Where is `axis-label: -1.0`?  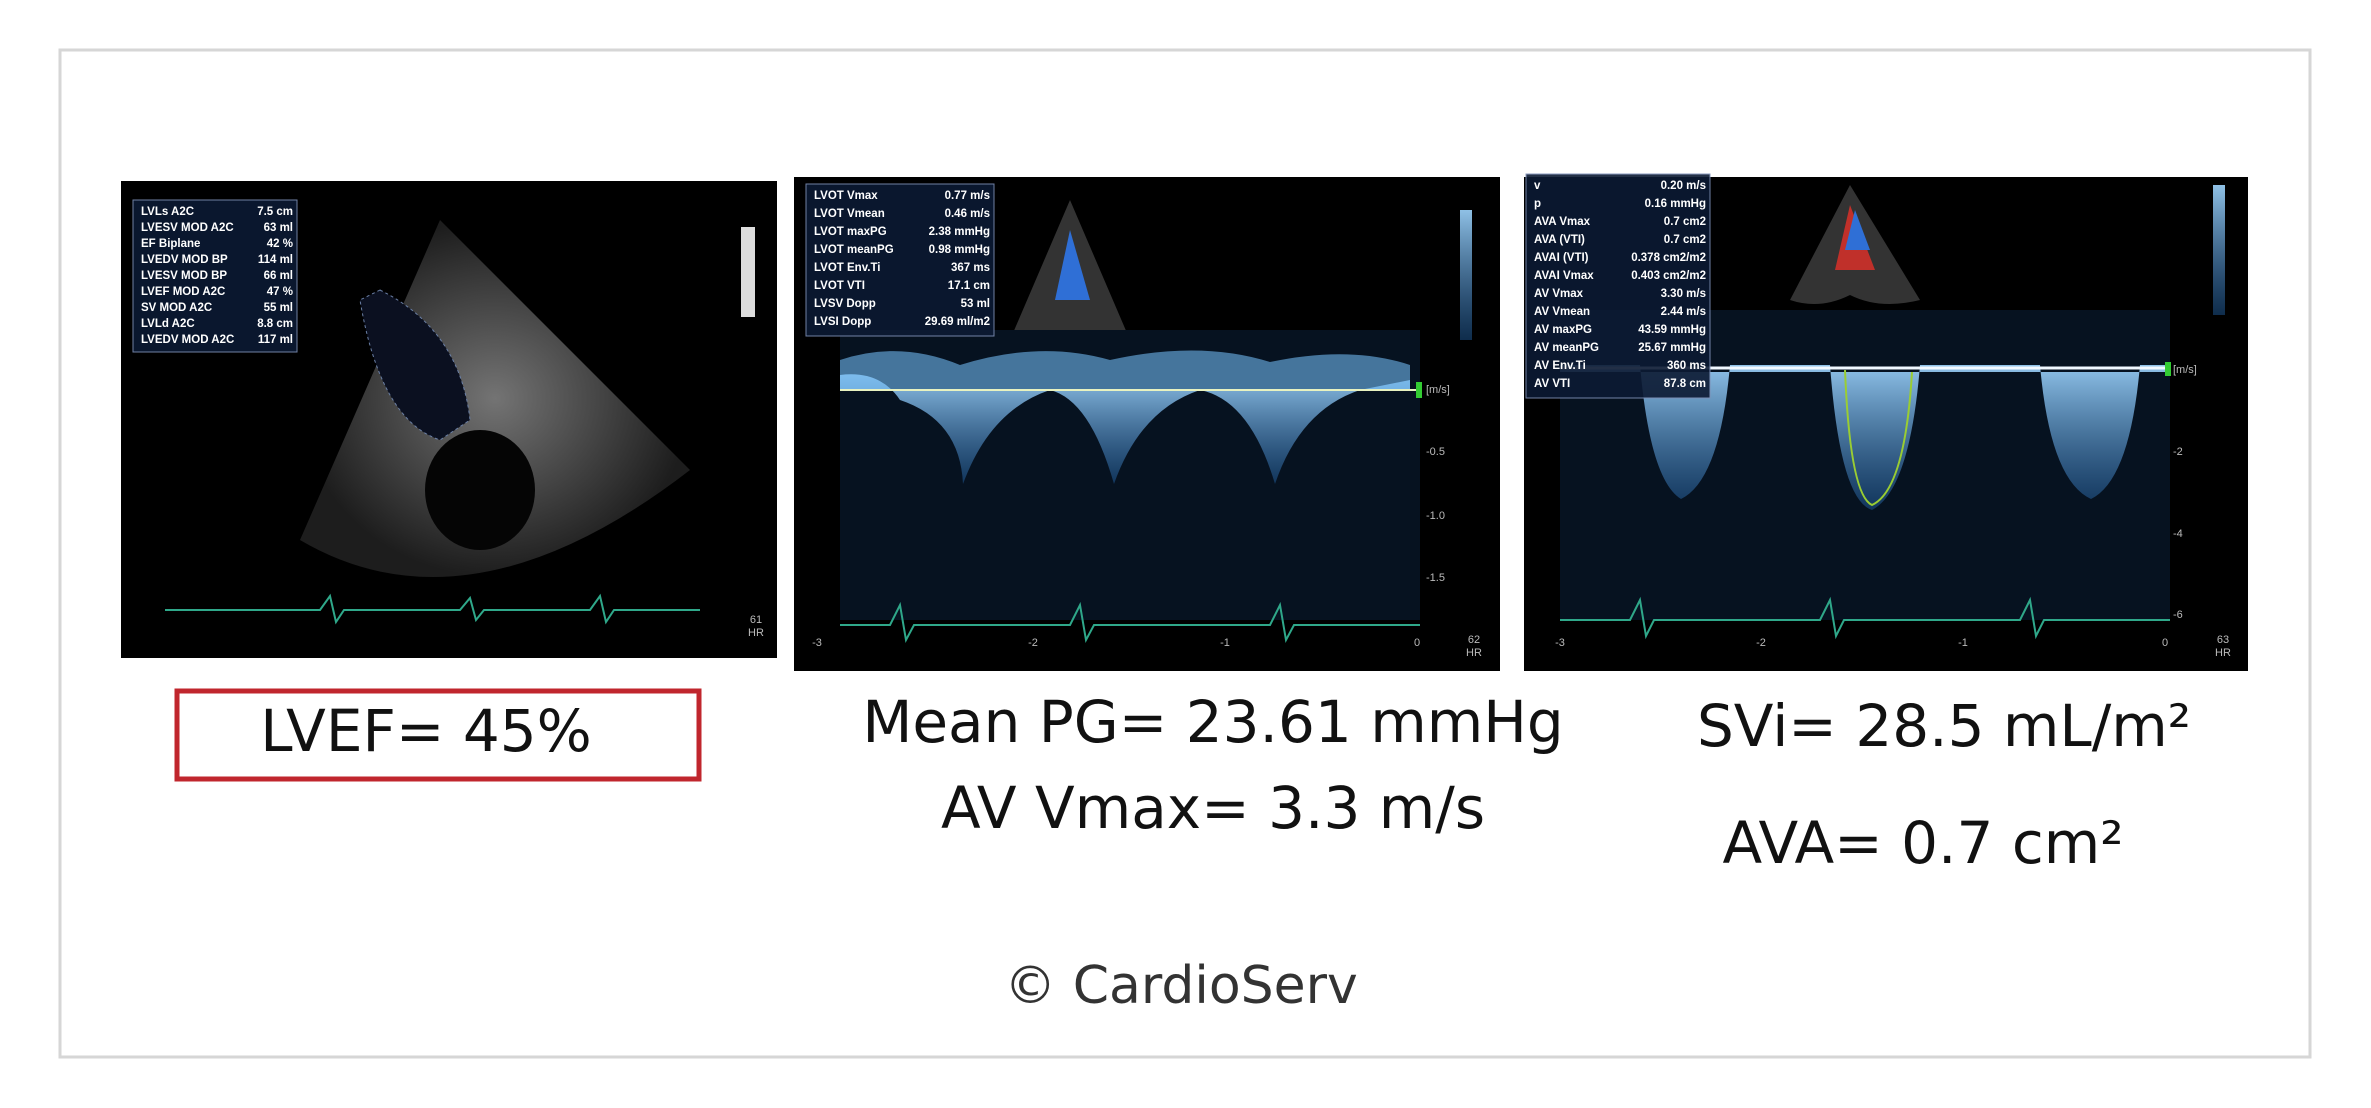
axis-label: -1.0 is located at coordinates (1435, 516).